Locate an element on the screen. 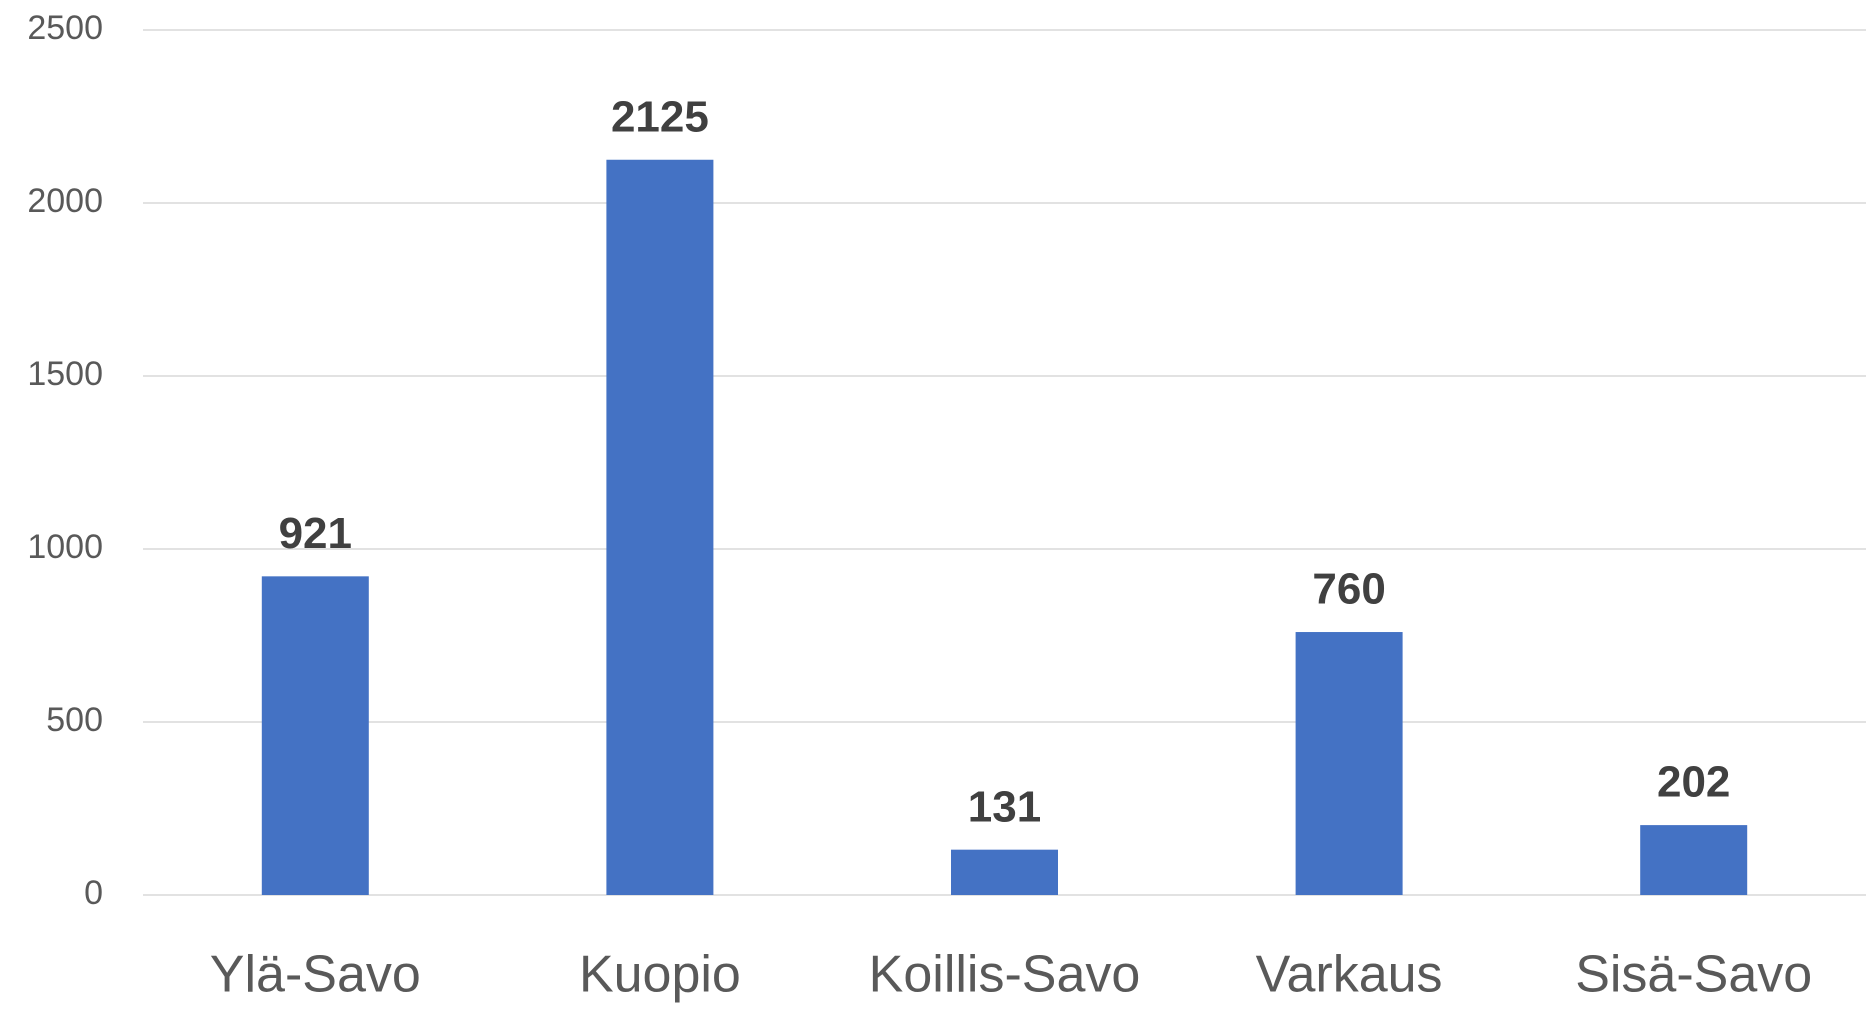 This screenshot has width=1866, height=1009. y-tick-label: 0 is located at coordinates (93, 893).